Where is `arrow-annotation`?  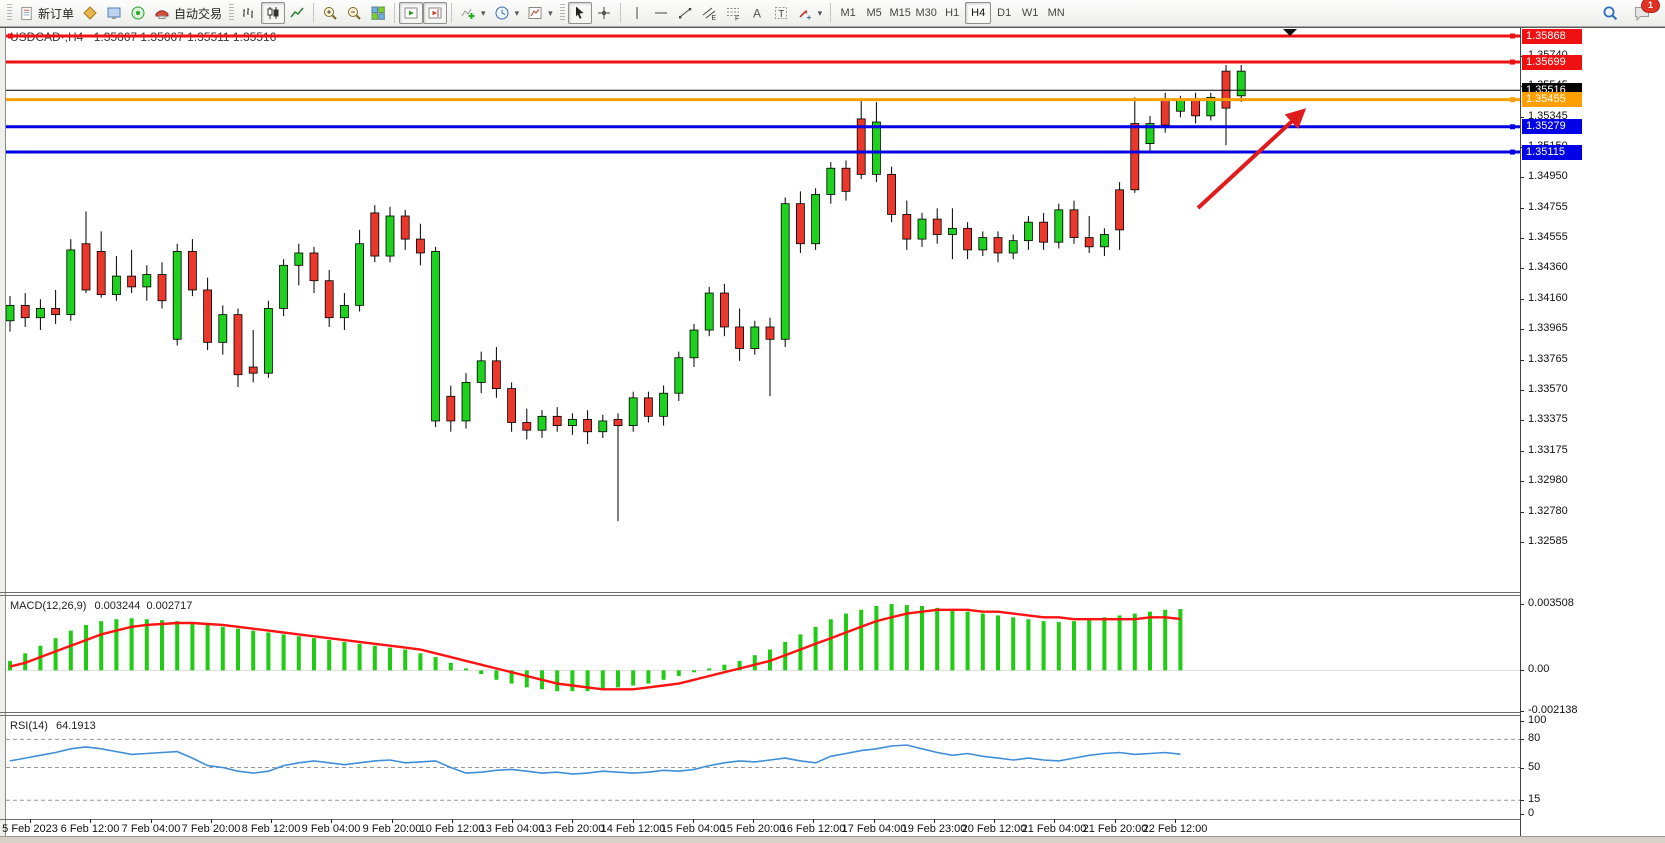 arrow-annotation is located at coordinates (1251, 159).